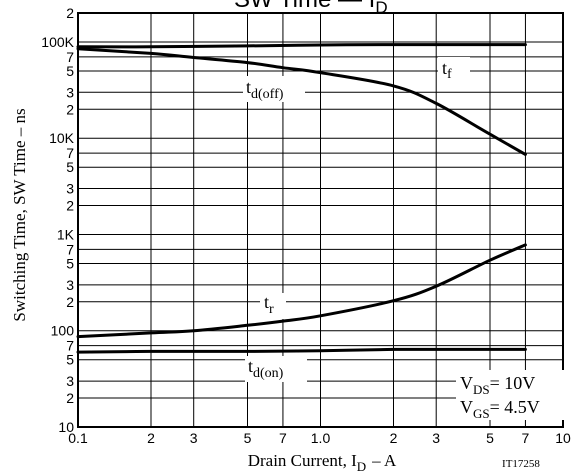 This screenshot has height=473, width=581. I want to click on x-axis-label: Drain Current, ID – A, so click(322, 462).